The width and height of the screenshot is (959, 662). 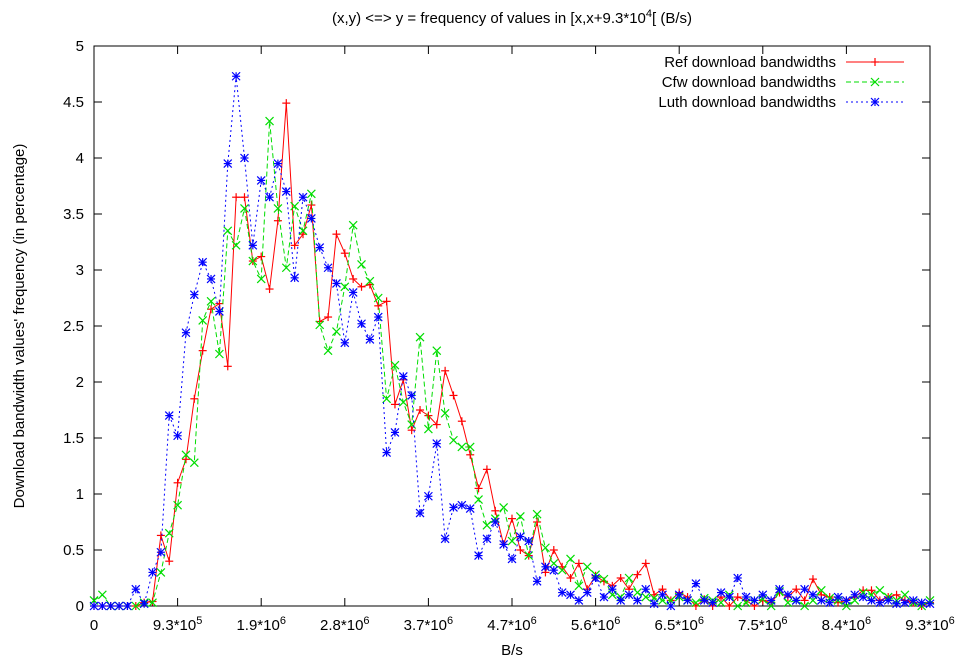 What do you see at coordinates (261, 624) in the screenshot?
I see `x-tick-label: 1.9*106` at bounding box center [261, 624].